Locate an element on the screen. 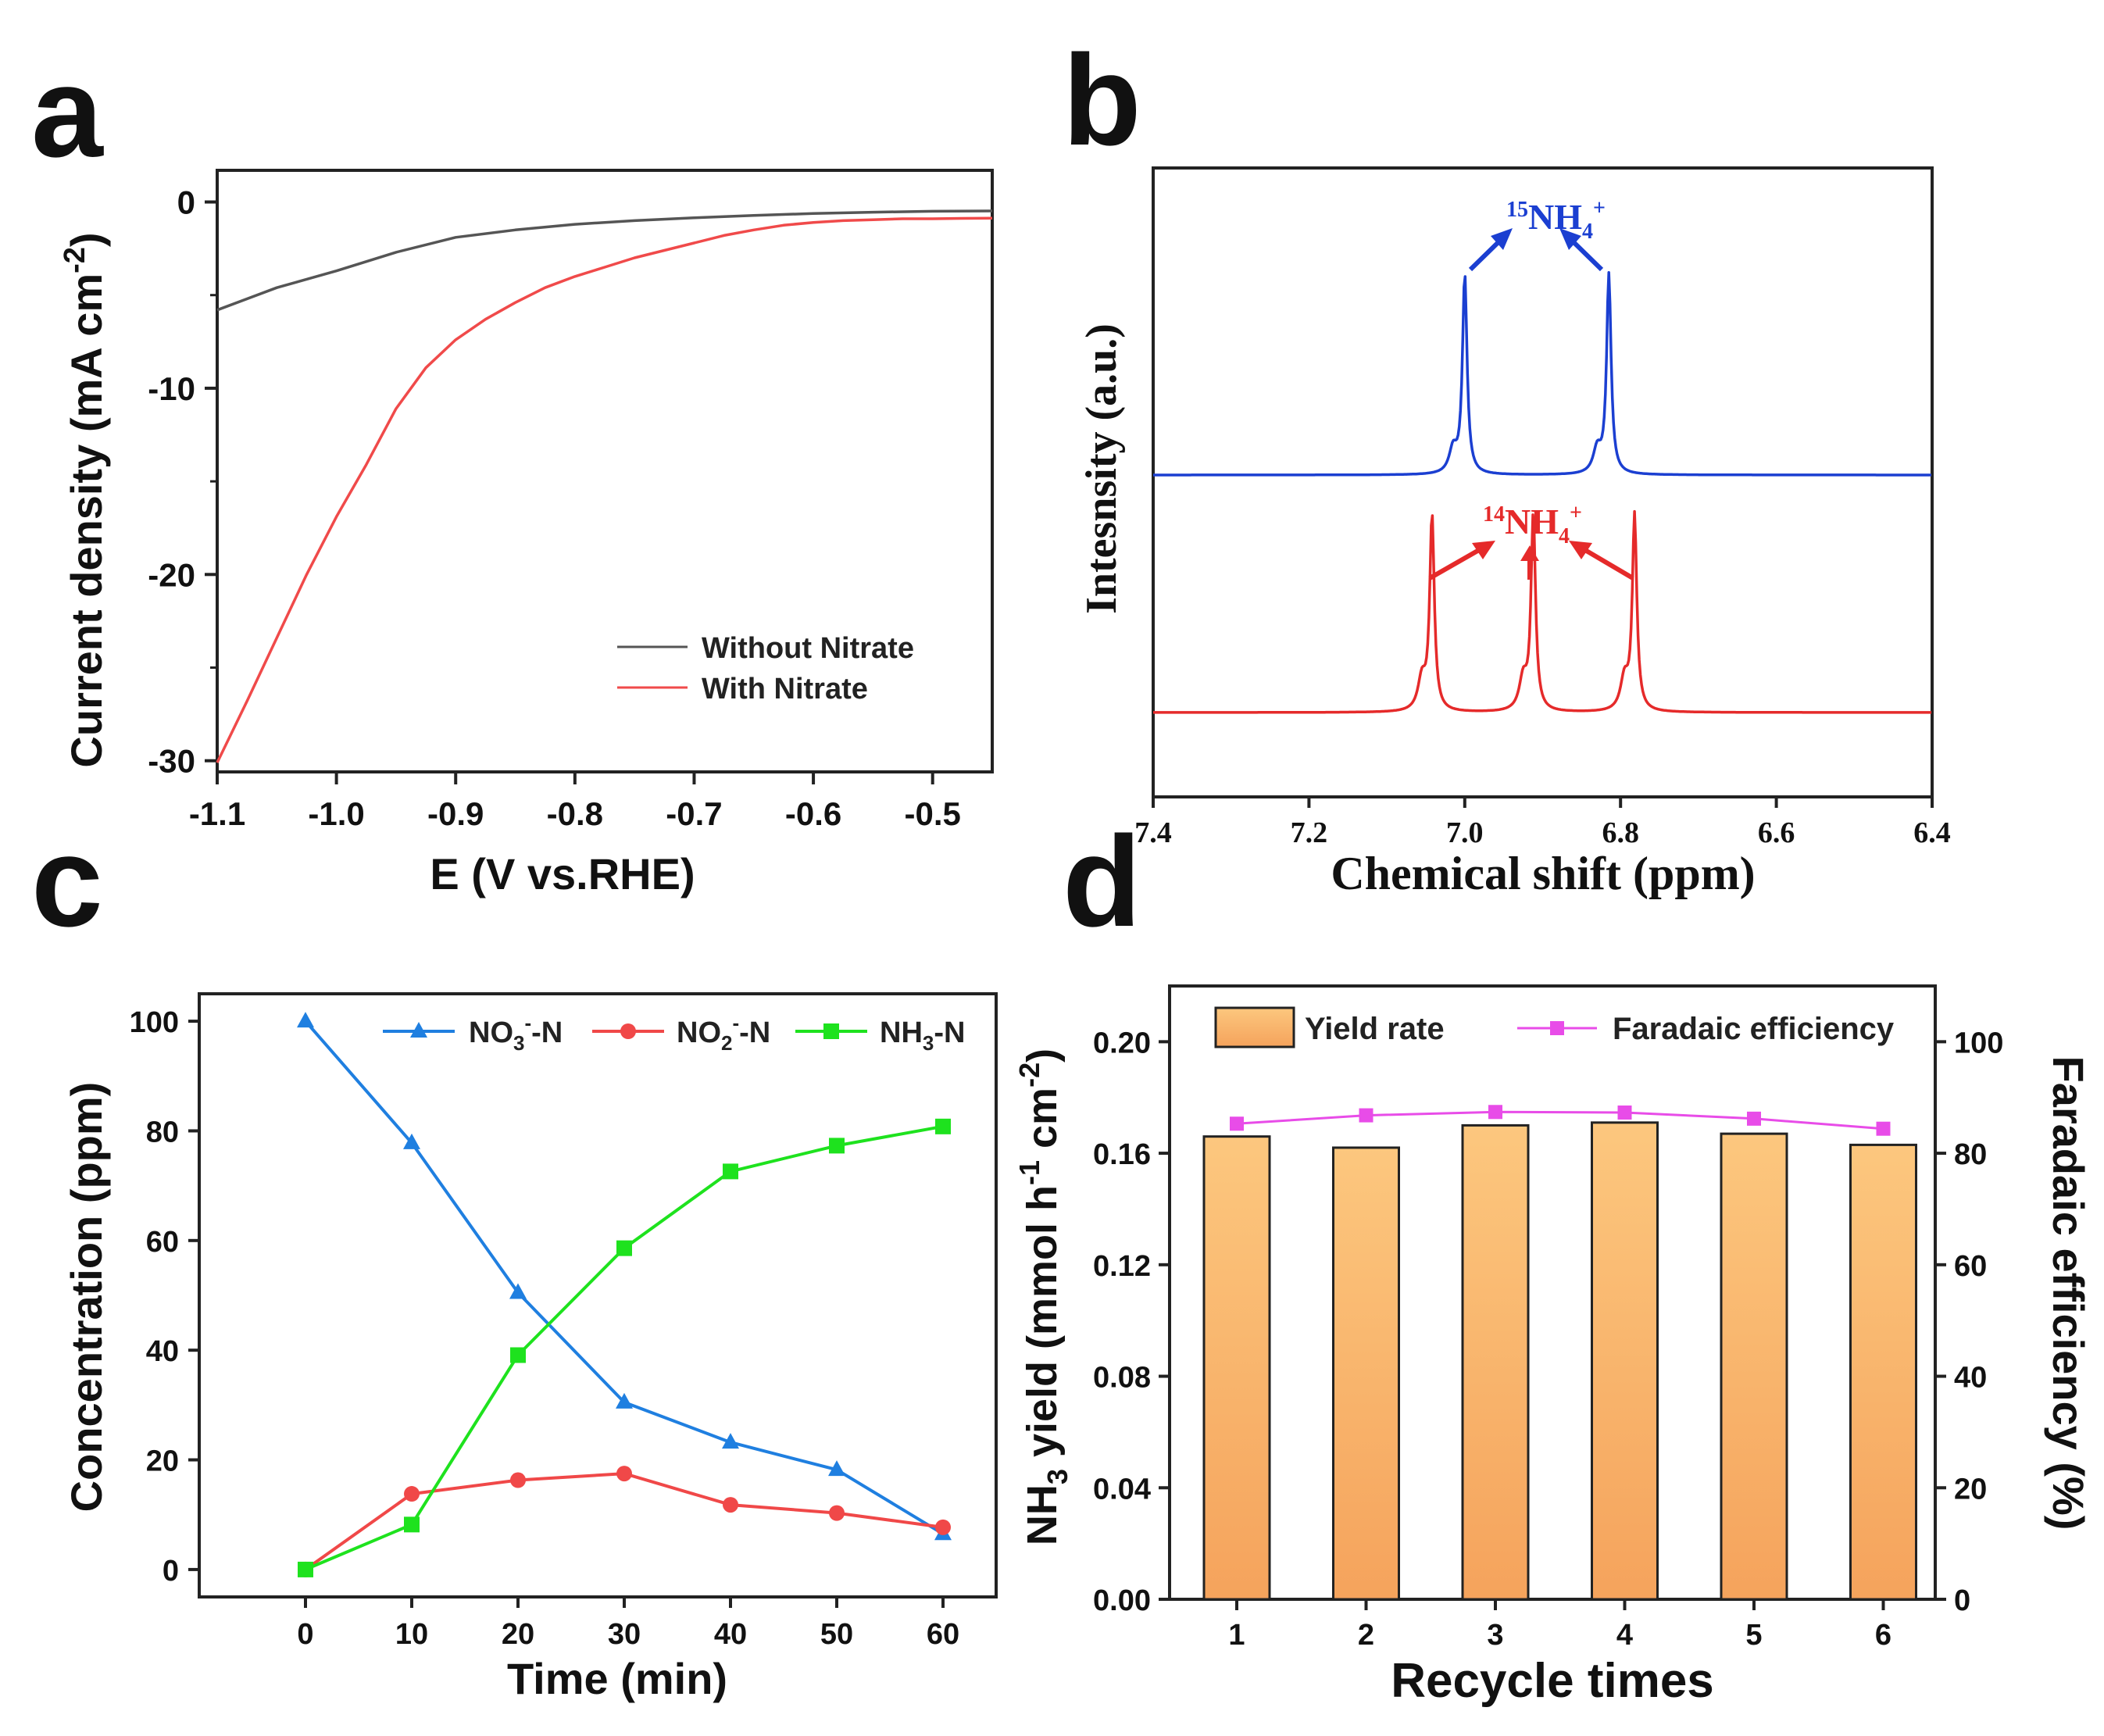 Image resolution: width=2104 pixels, height=1736 pixels. panel-b-xtick-label: 6.4 is located at coordinates (1932, 833).